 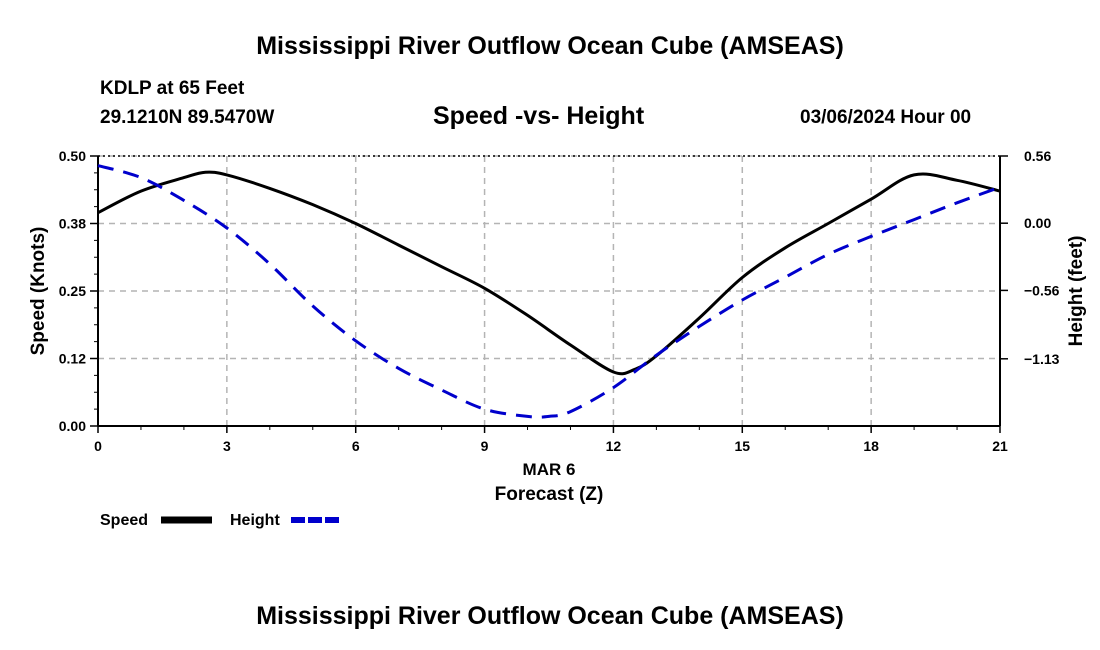 What do you see at coordinates (172, 88) in the screenshot?
I see `station-label: KDLP at 65 Feet` at bounding box center [172, 88].